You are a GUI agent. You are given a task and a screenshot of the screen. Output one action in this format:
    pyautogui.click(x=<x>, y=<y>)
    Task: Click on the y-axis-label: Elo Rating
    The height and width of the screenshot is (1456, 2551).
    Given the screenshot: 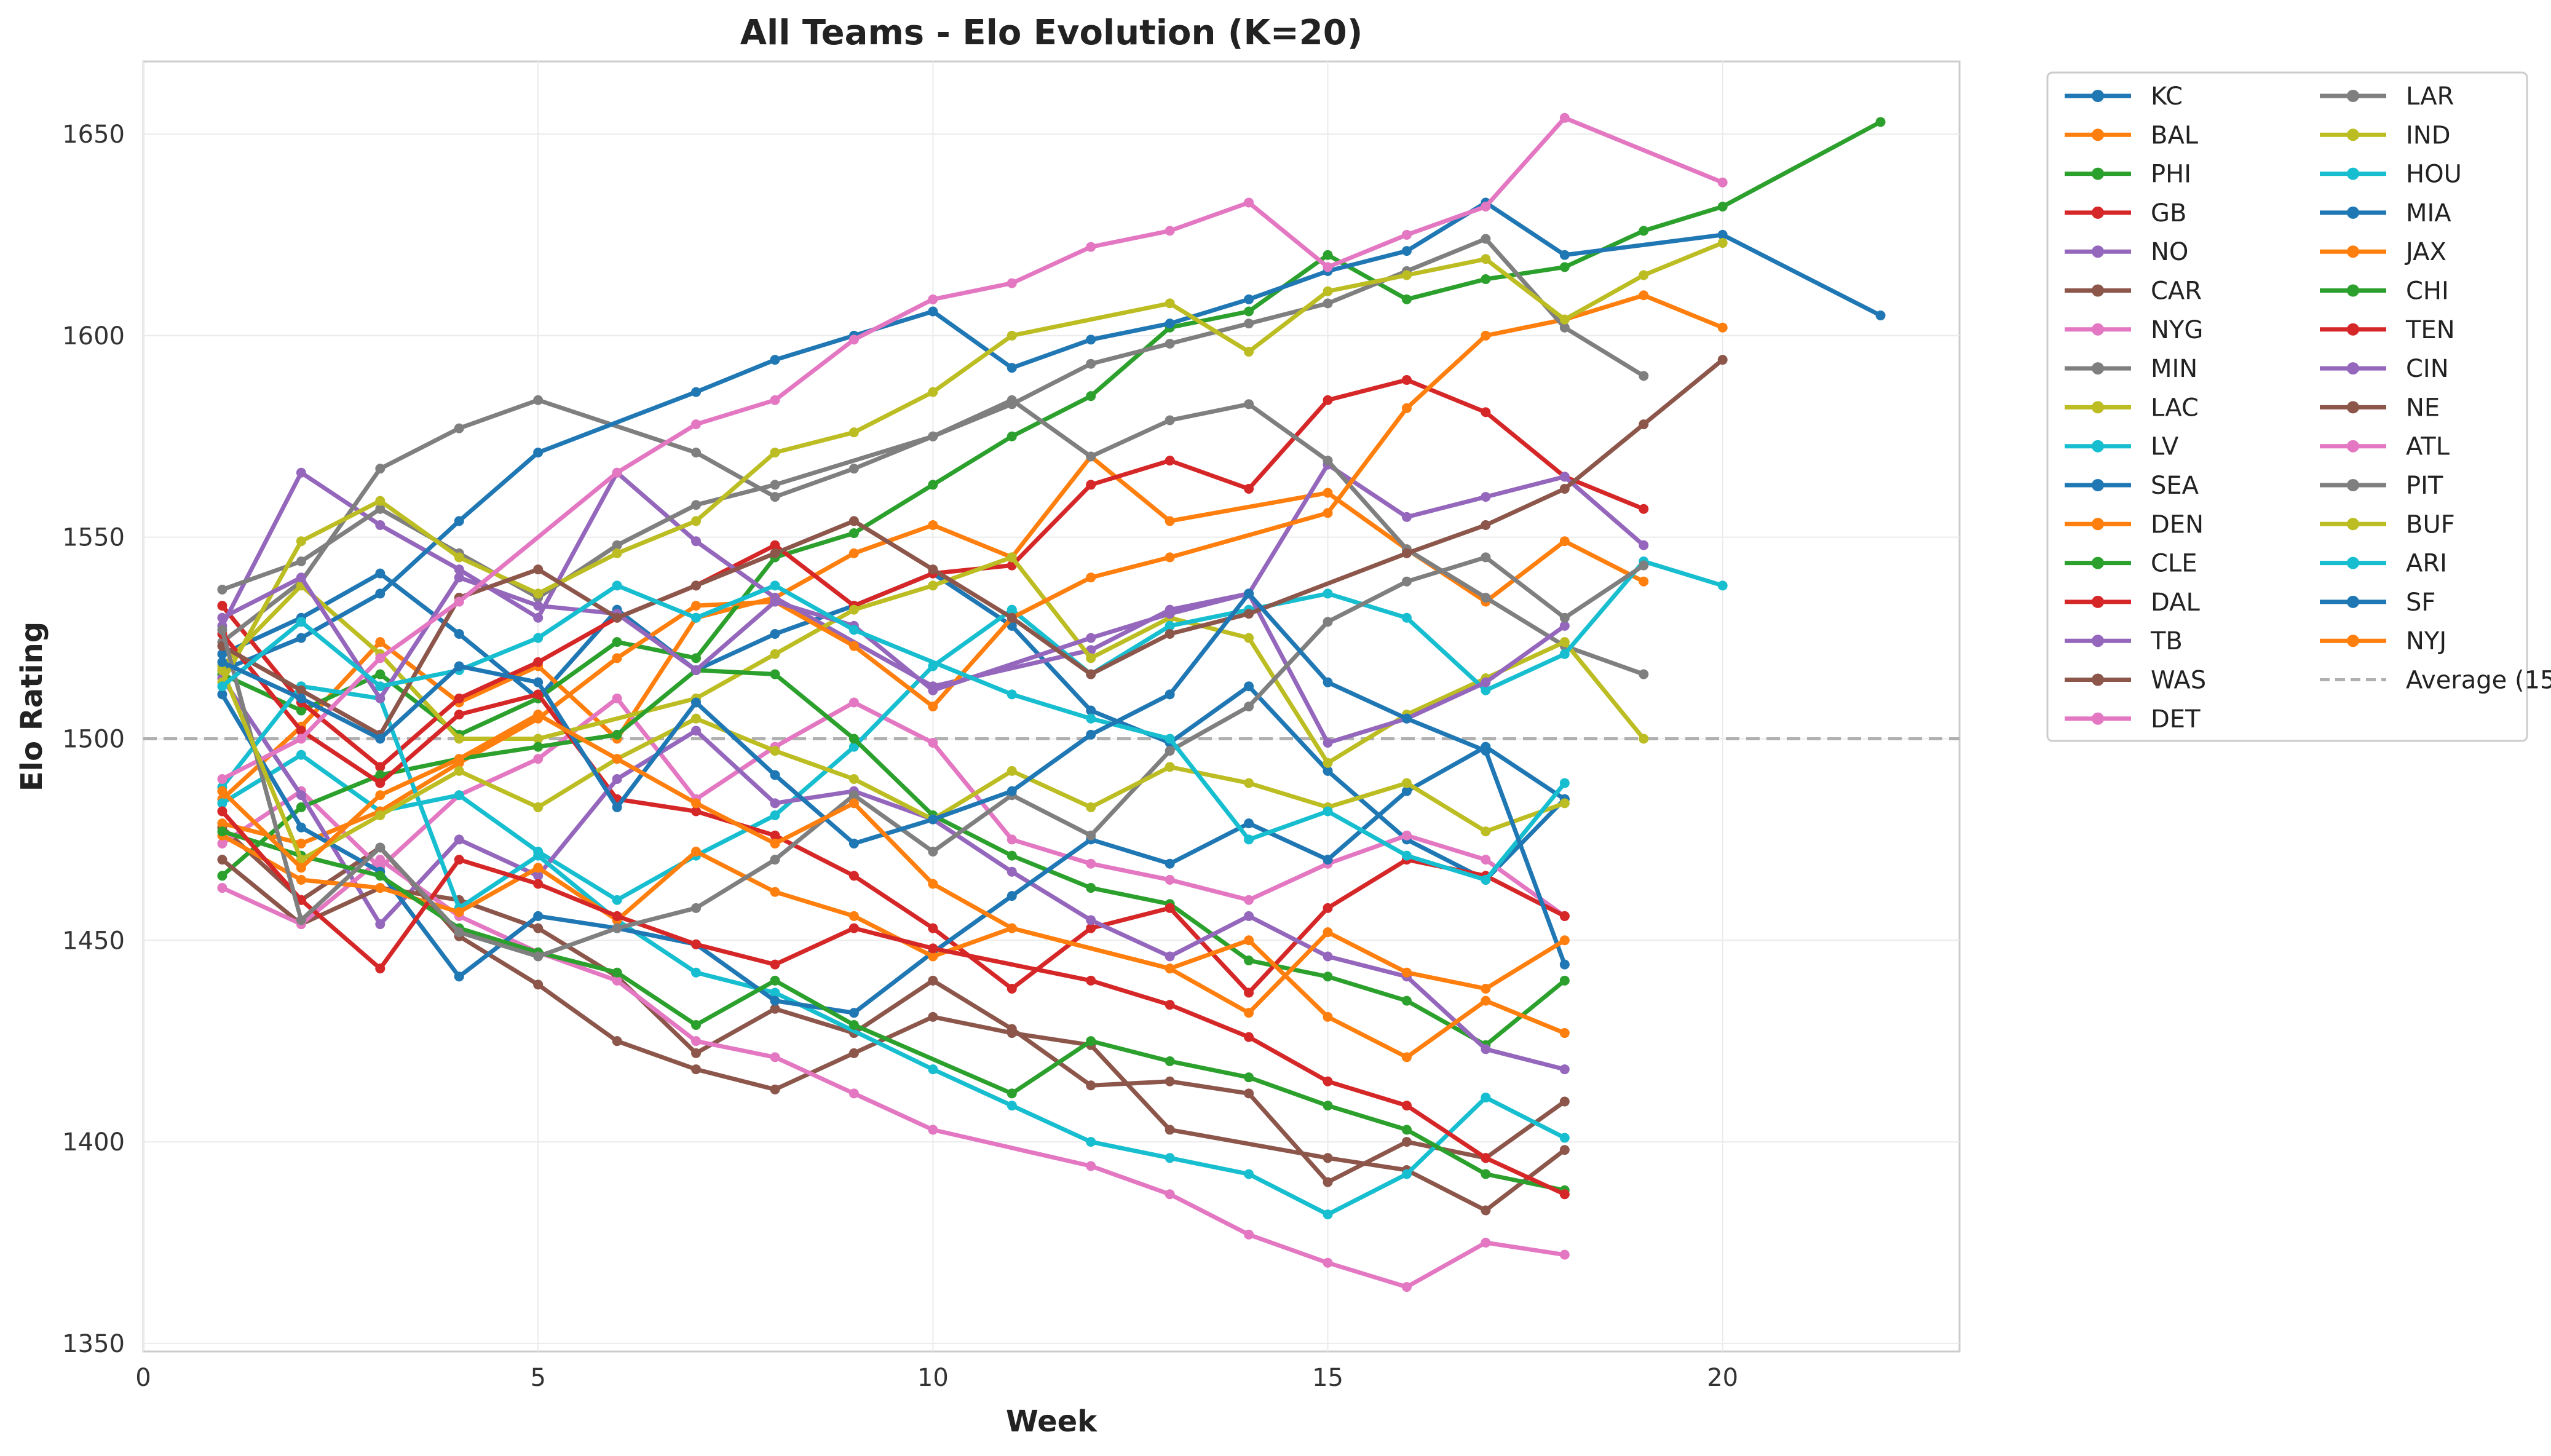 What is the action you would take?
    pyautogui.click(x=32, y=706)
    